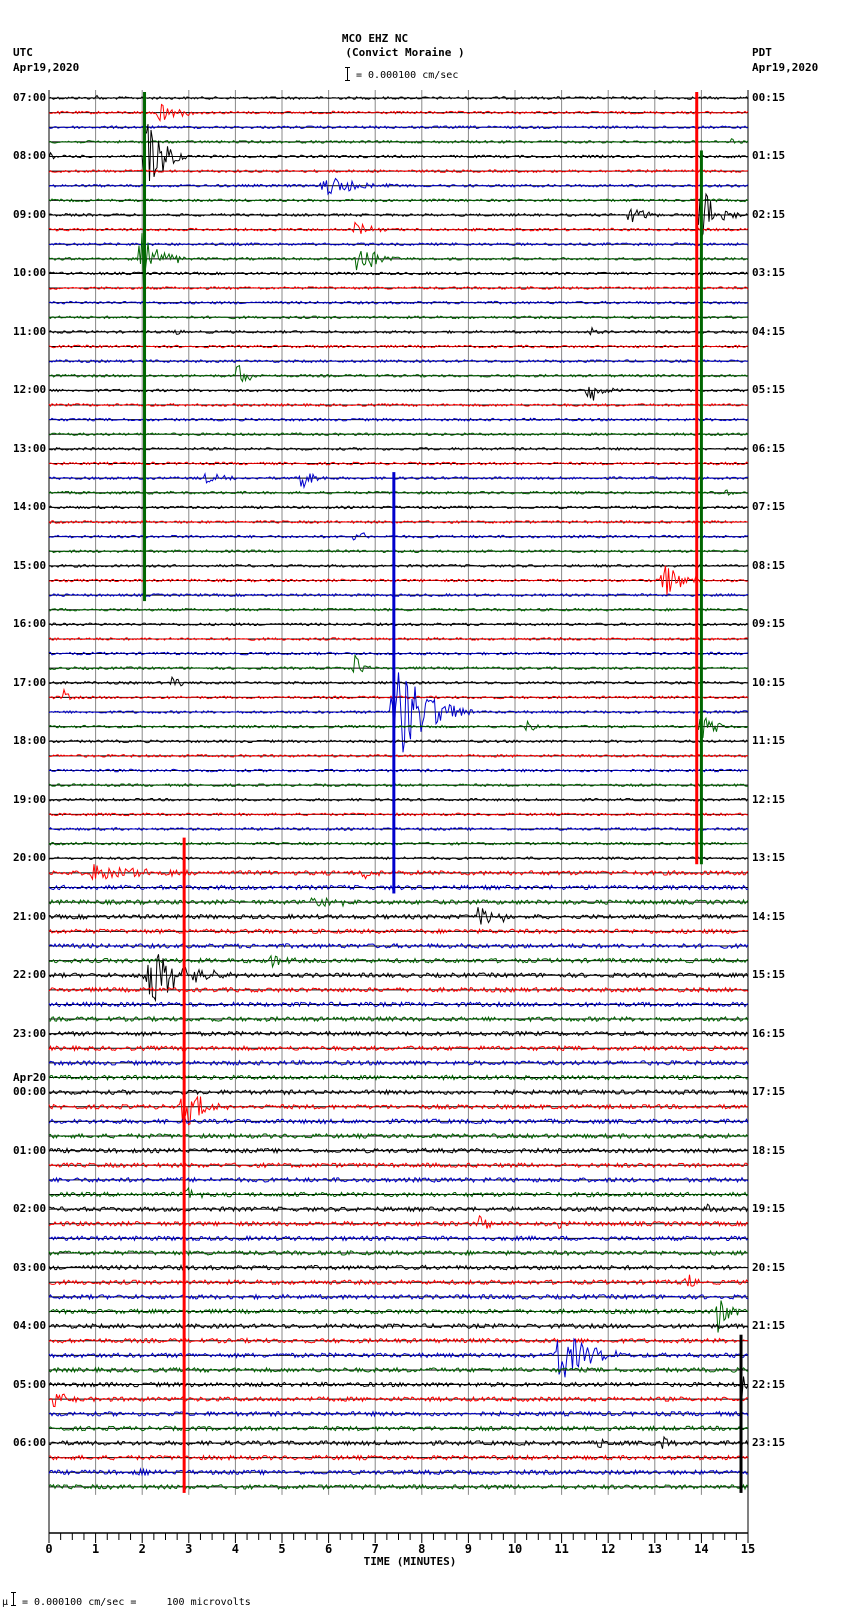 The image size is (850, 1613). I want to click on utc-time-label: 22:00, so click(30, 975).